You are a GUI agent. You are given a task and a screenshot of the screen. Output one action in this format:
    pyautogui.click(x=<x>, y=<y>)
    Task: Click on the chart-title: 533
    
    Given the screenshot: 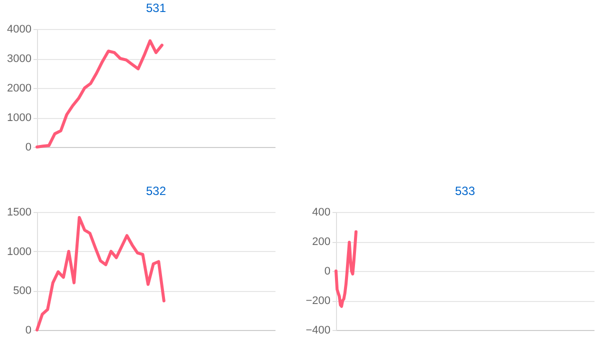 What is the action you would take?
    pyautogui.click(x=465, y=191)
    